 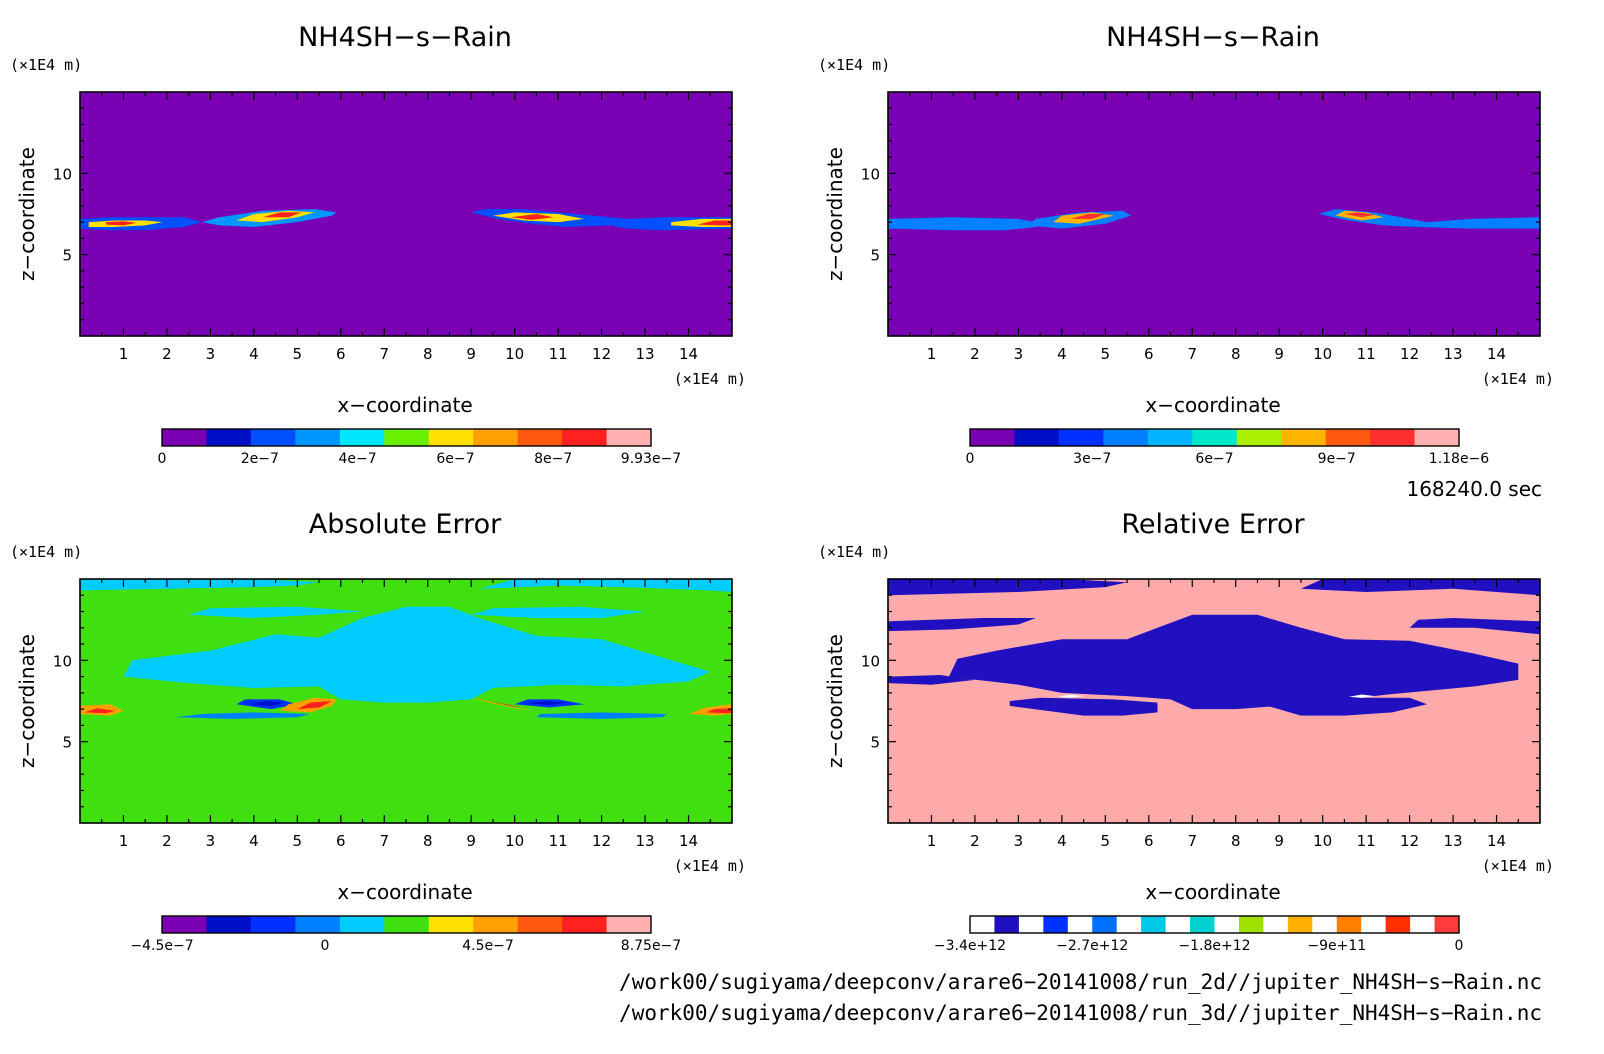 I want to click on colorbar-tick-label: −2.7e+12, so click(x=1092, y=946).